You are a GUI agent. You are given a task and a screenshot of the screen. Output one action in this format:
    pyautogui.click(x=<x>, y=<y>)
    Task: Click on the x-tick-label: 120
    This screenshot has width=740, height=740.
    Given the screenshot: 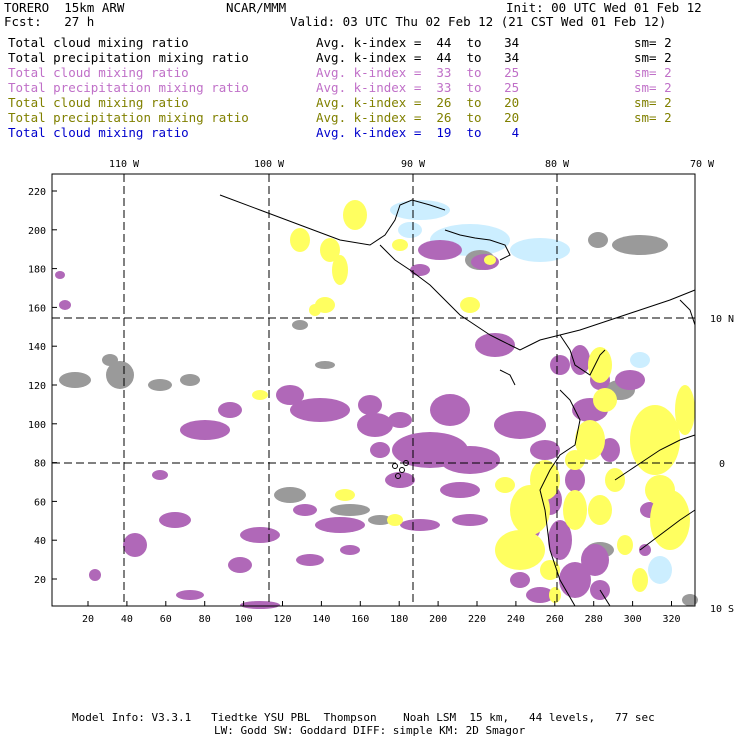 What is the action you would take?
    pyautogui.click(x=282, y=619)
    